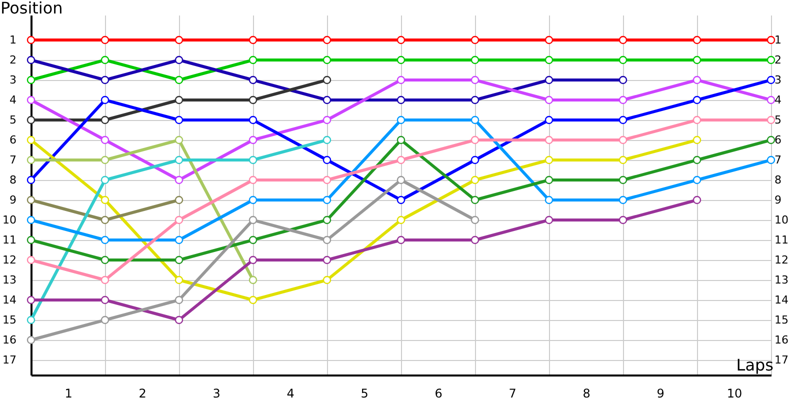  I want to click on x-tick-label: 3, so click(216, 393).